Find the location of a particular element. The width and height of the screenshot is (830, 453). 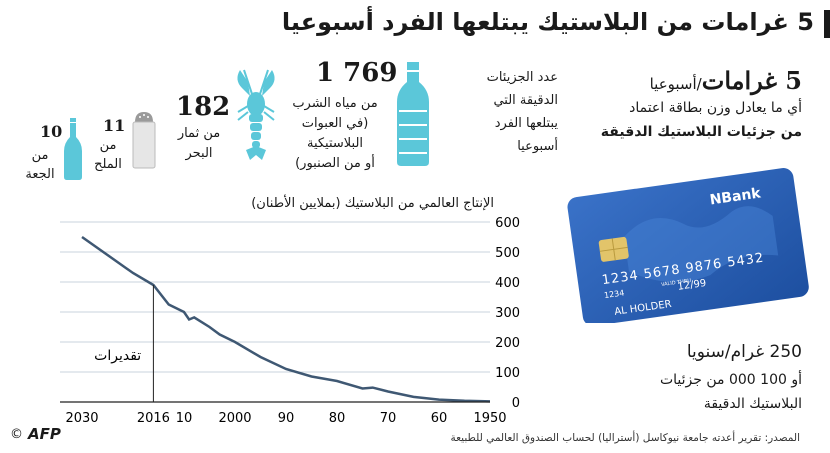

seafood-label: من ثمار البحر is located at coordinates (199, 143).